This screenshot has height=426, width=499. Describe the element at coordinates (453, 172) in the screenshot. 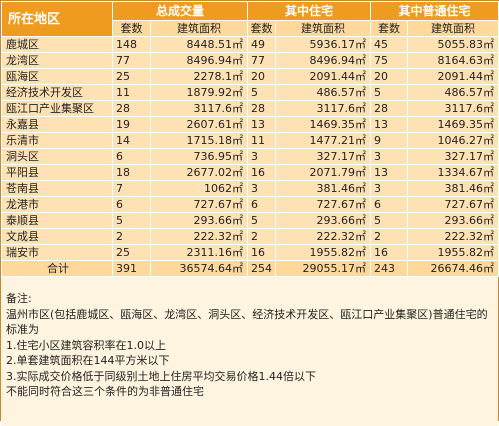

I see `ordinary-area-cell: 1334.67㎡` at that location.